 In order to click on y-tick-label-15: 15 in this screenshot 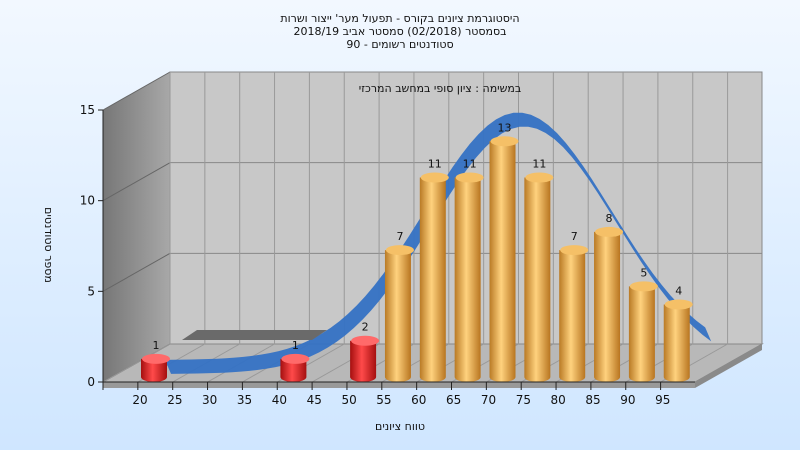, I will do `click(87, 110)`.